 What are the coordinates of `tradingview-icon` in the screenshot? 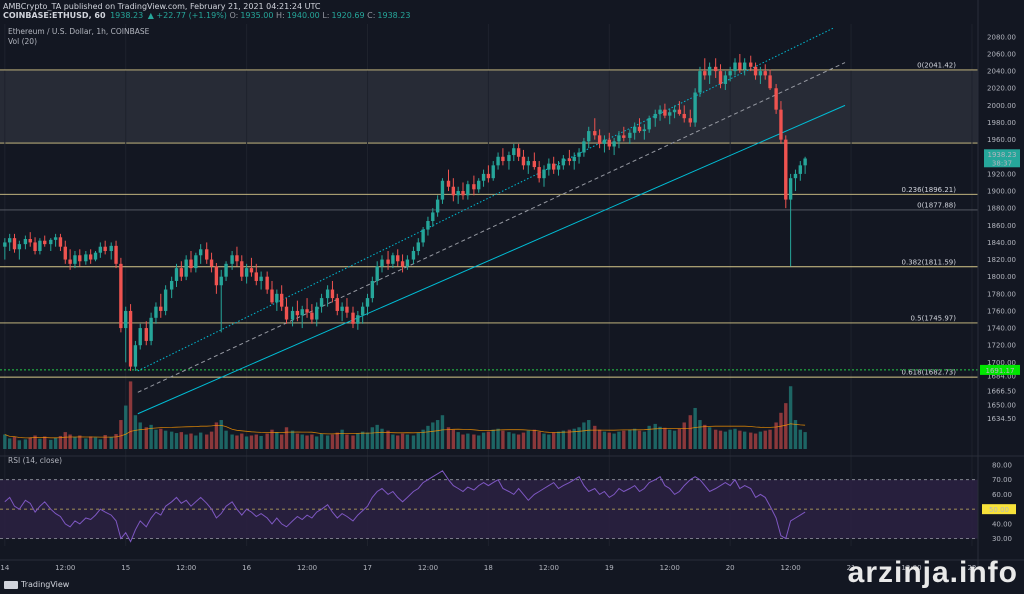 It's located at (11, 584).